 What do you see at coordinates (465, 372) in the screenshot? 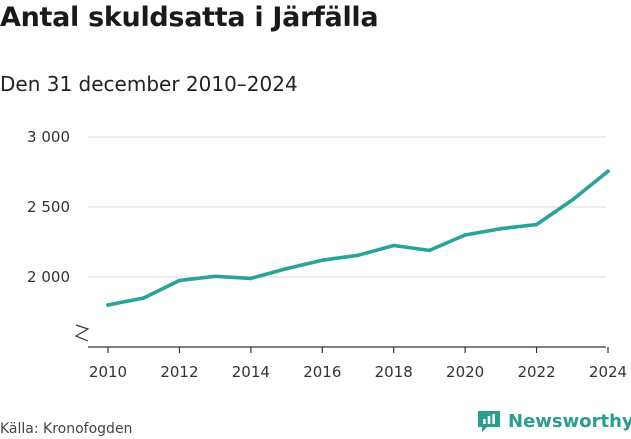
I see `x-tick-label: 2020` at bounding box center [465, 372].